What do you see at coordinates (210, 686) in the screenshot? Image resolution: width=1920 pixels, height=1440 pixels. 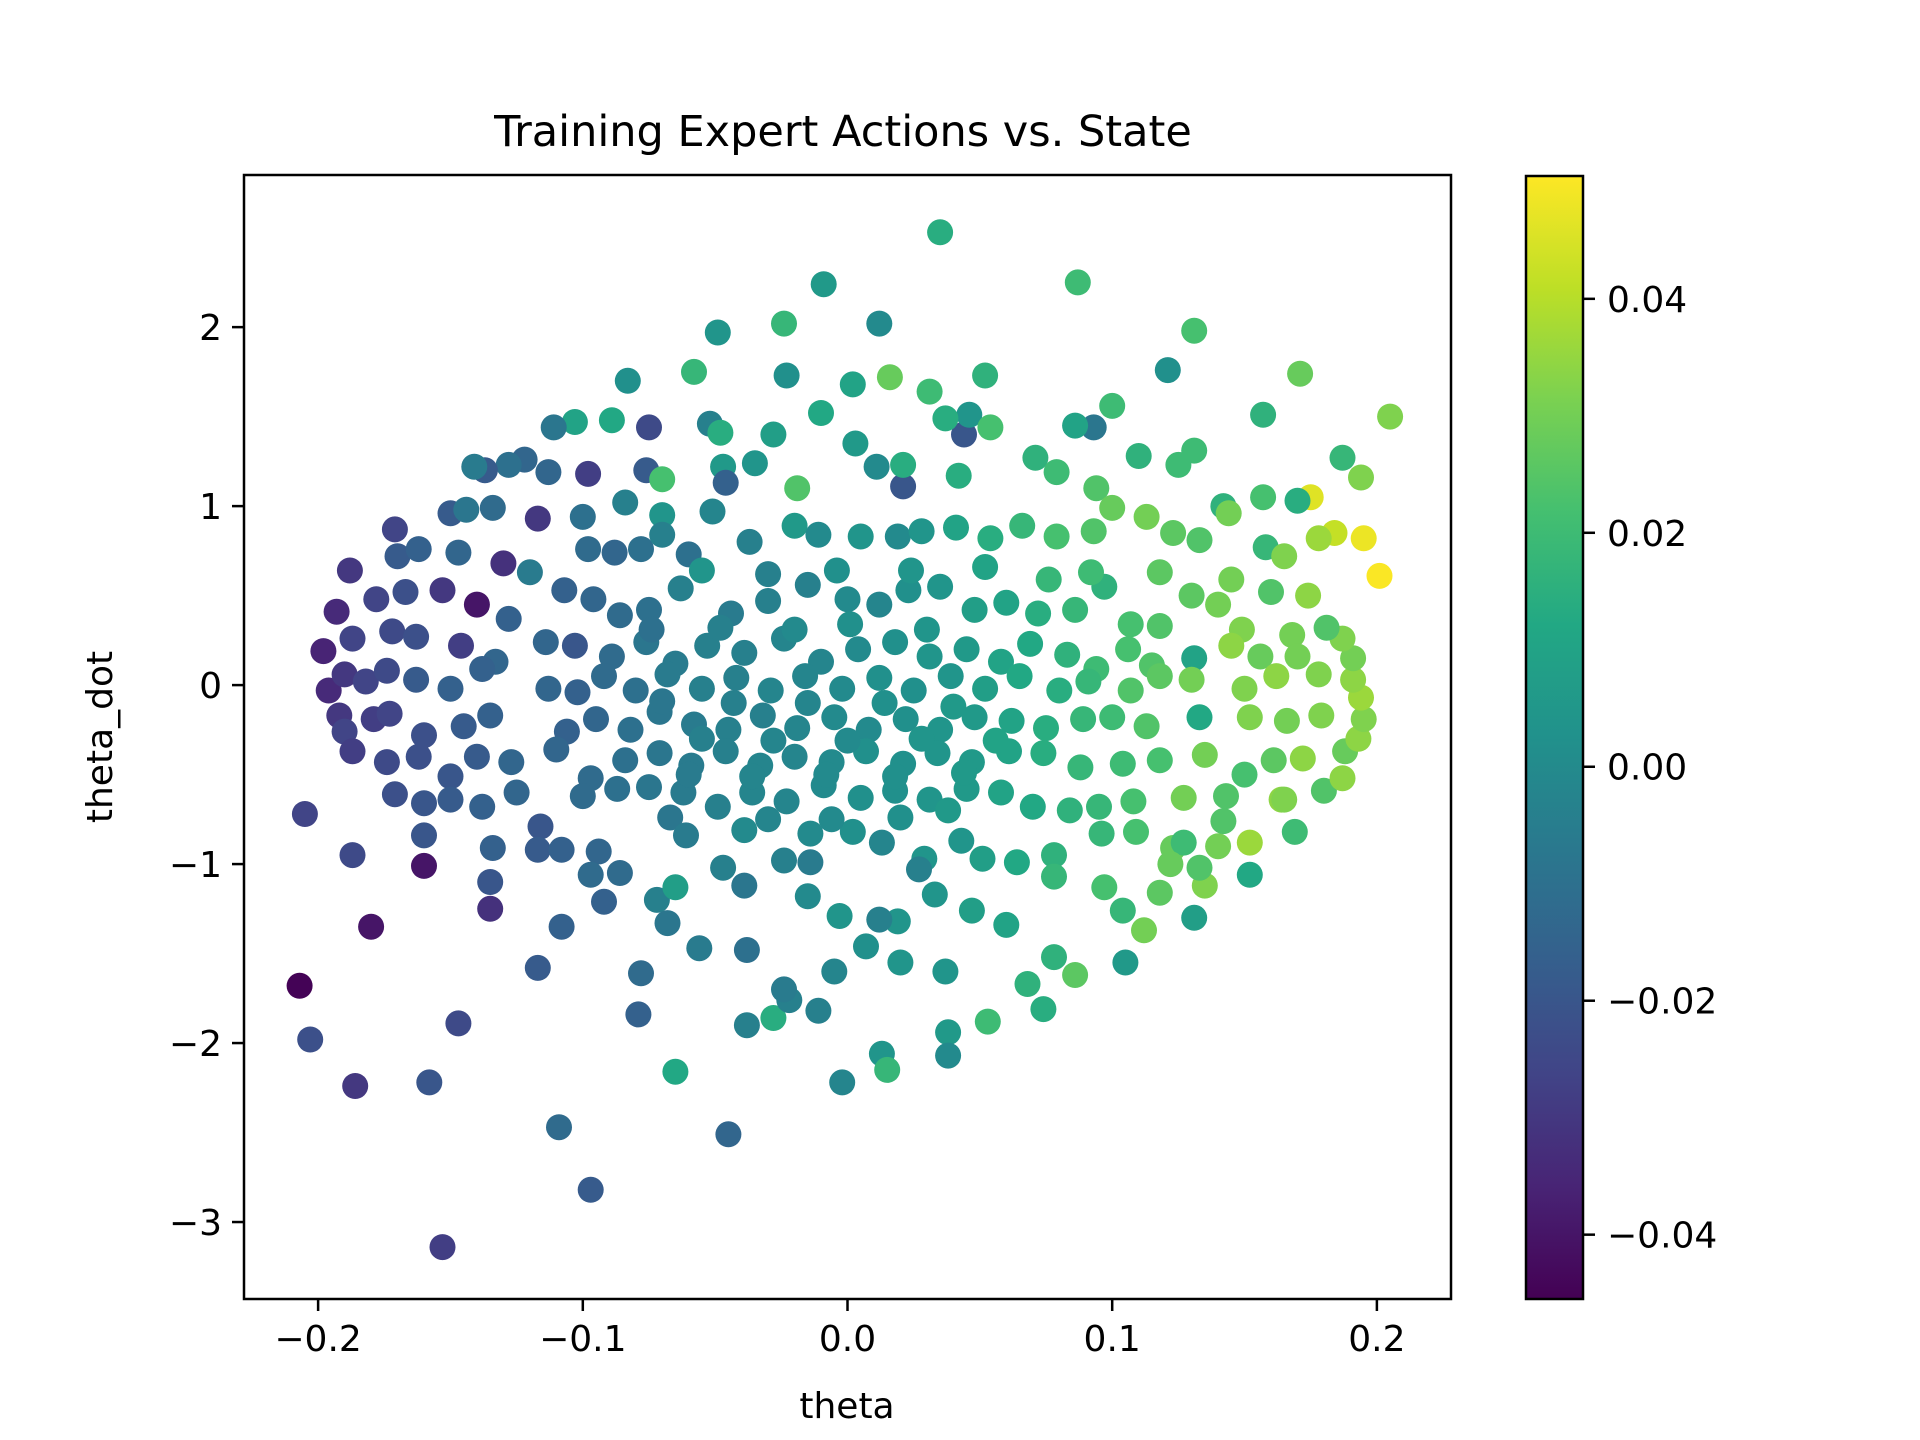 I see `y-tick-label: 0` at bounding box center [210, 686].